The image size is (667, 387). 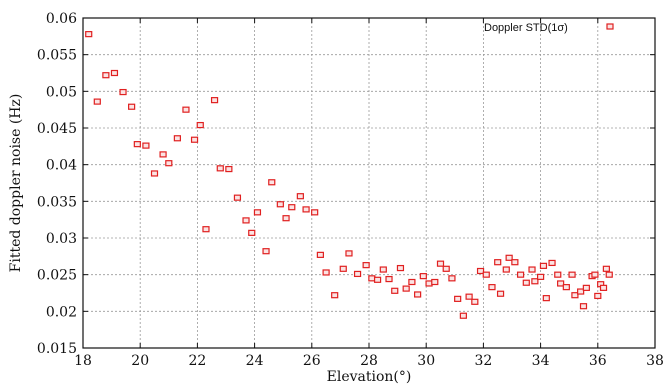 What do you see at coordinates (61, 312) in the screenshot?
I see `y-tick-label: 0.02` at bounding box center [61, 312].